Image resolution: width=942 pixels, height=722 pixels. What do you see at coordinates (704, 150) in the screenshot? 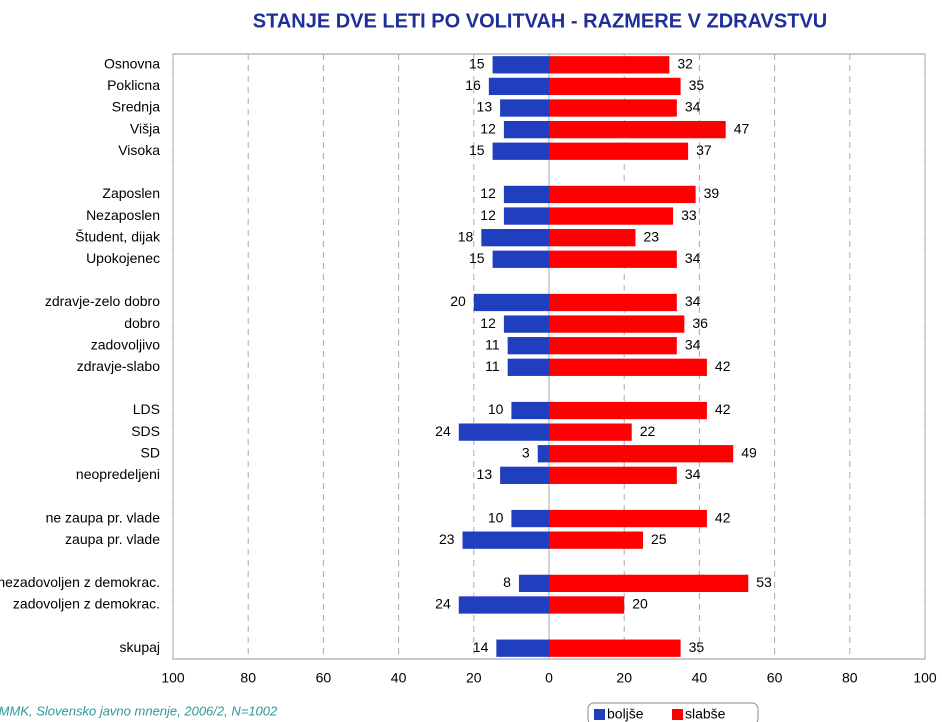
I see `value-label: 37` at bounding box center [704, 150].